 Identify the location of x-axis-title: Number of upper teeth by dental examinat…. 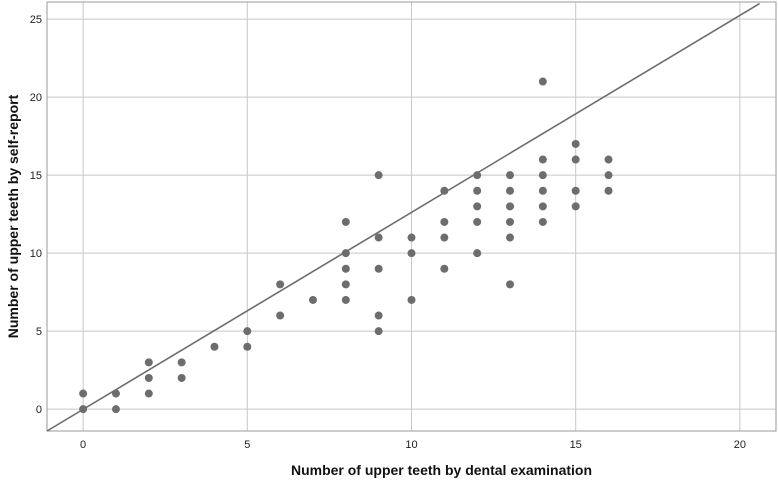
(441, 470).